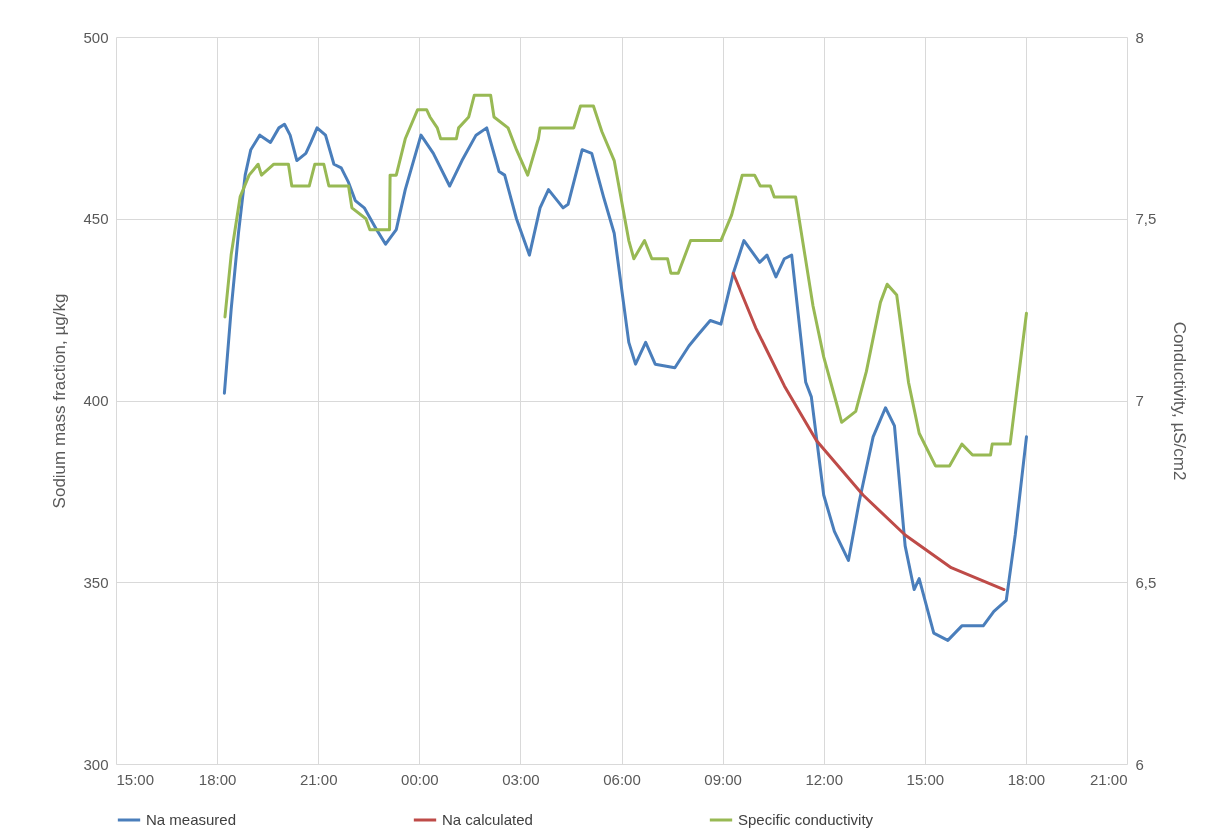 The height and width of the screenshot is (838, 1218). I want to click on legend-label: Na calculated, so click(487, 819).